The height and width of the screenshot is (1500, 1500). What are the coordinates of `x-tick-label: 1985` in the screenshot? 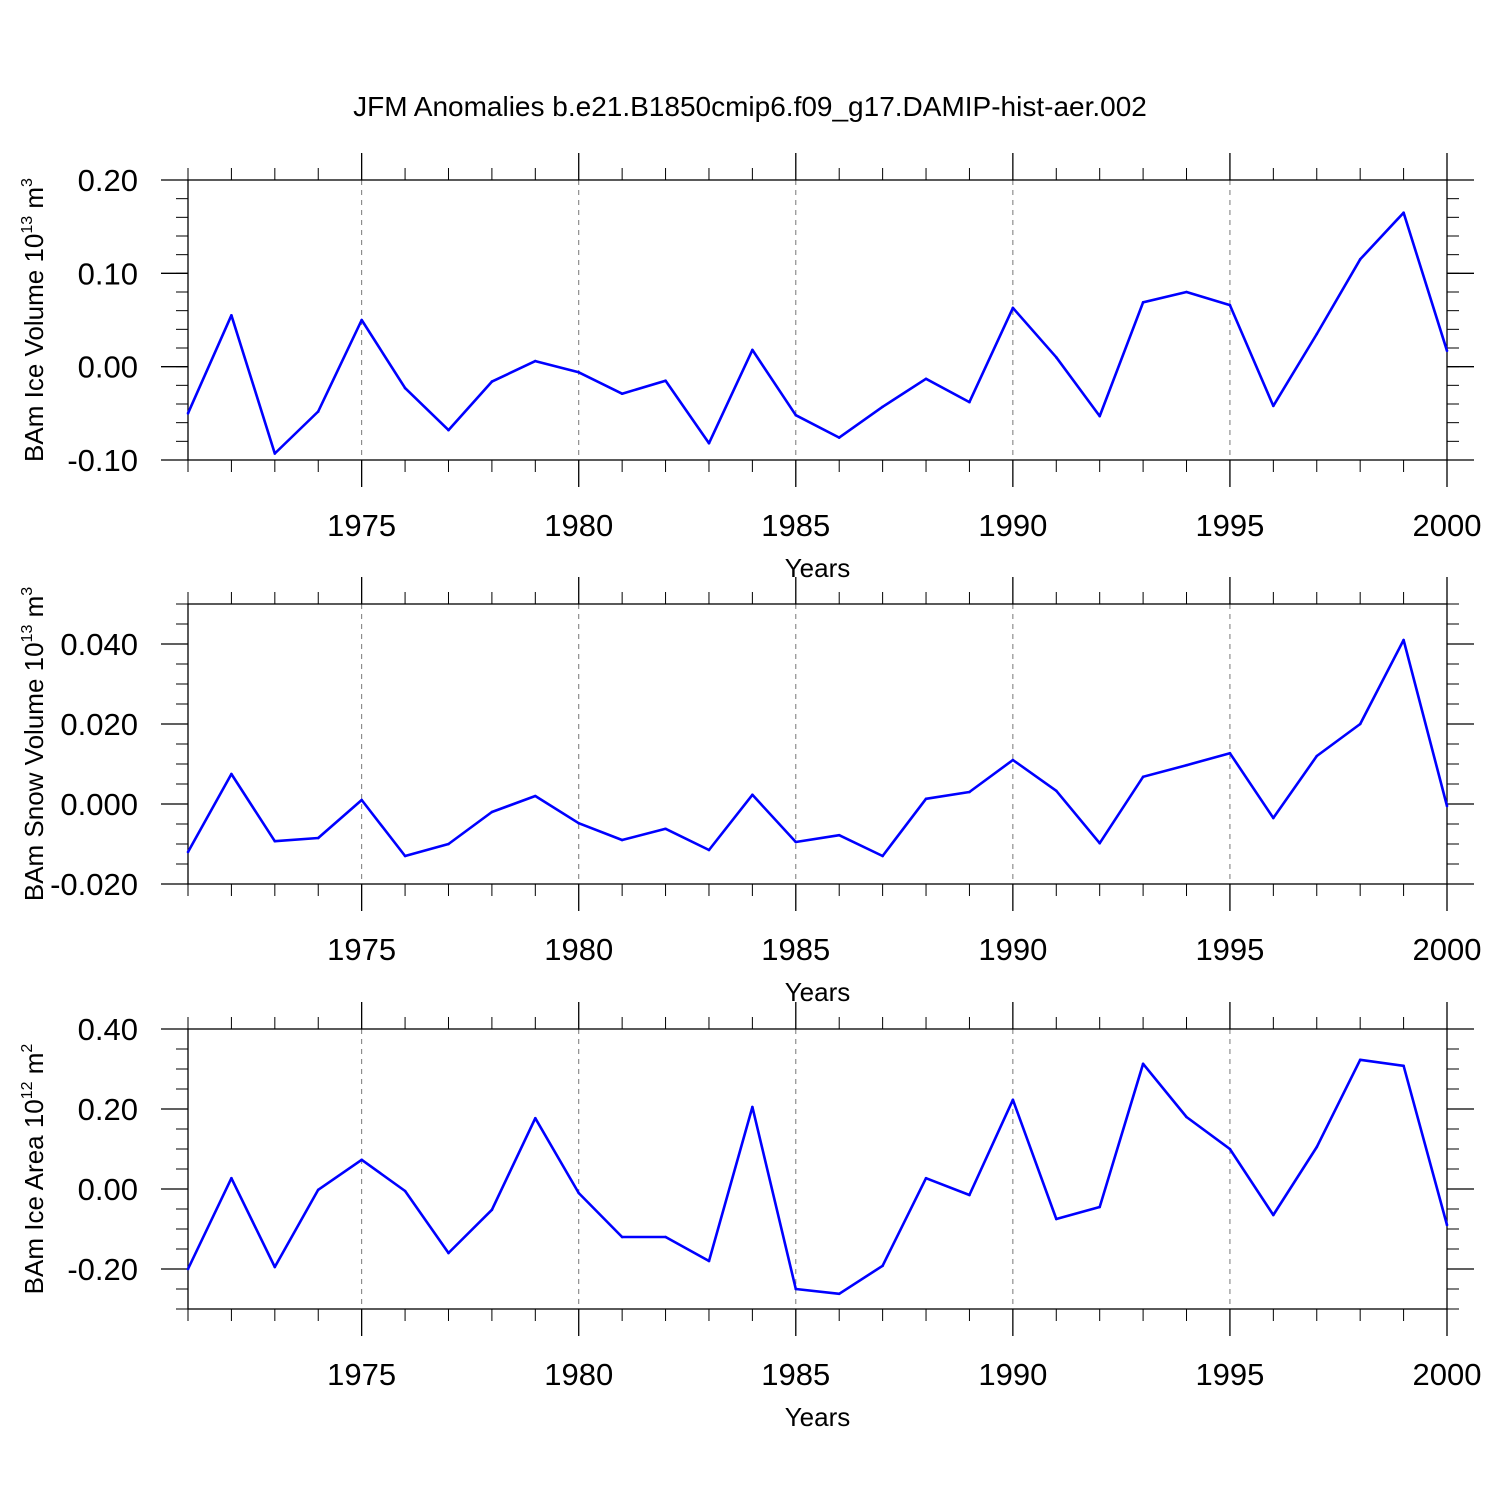 It's located at (795, 525).